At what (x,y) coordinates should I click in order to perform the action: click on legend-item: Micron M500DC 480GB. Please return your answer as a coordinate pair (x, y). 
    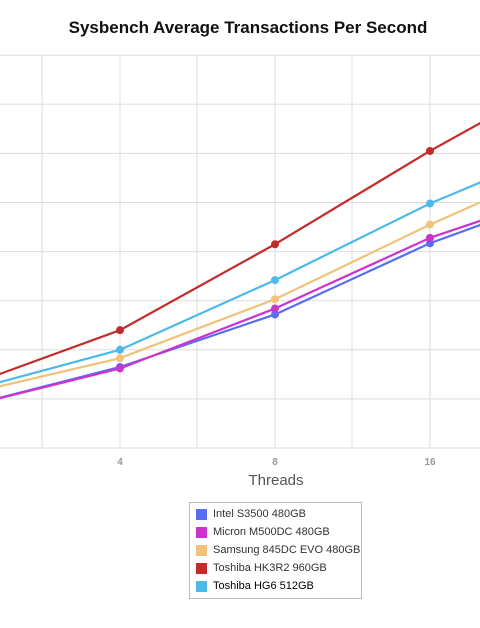
    Looking at the image, I should click on (275, 532).